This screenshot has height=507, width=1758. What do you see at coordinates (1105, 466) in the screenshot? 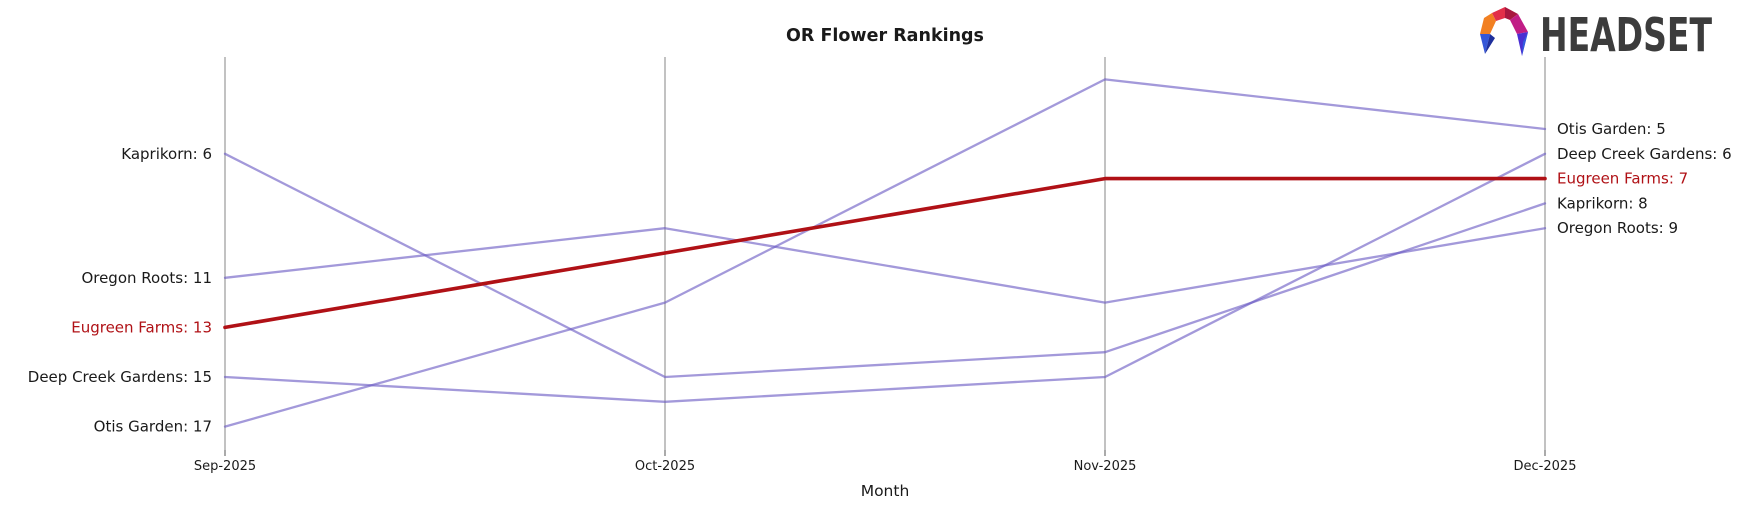
I see `month-tick-label-nov-2025: Nov-2025` at bounding box center [1105, 466].